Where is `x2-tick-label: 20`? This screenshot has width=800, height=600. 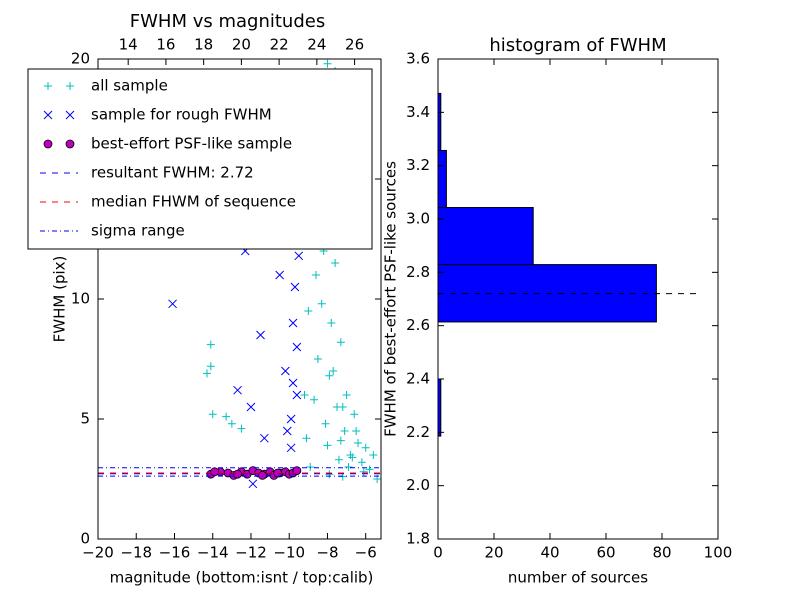
x2-tick-label: 20 is located at coordinates (241, 45).